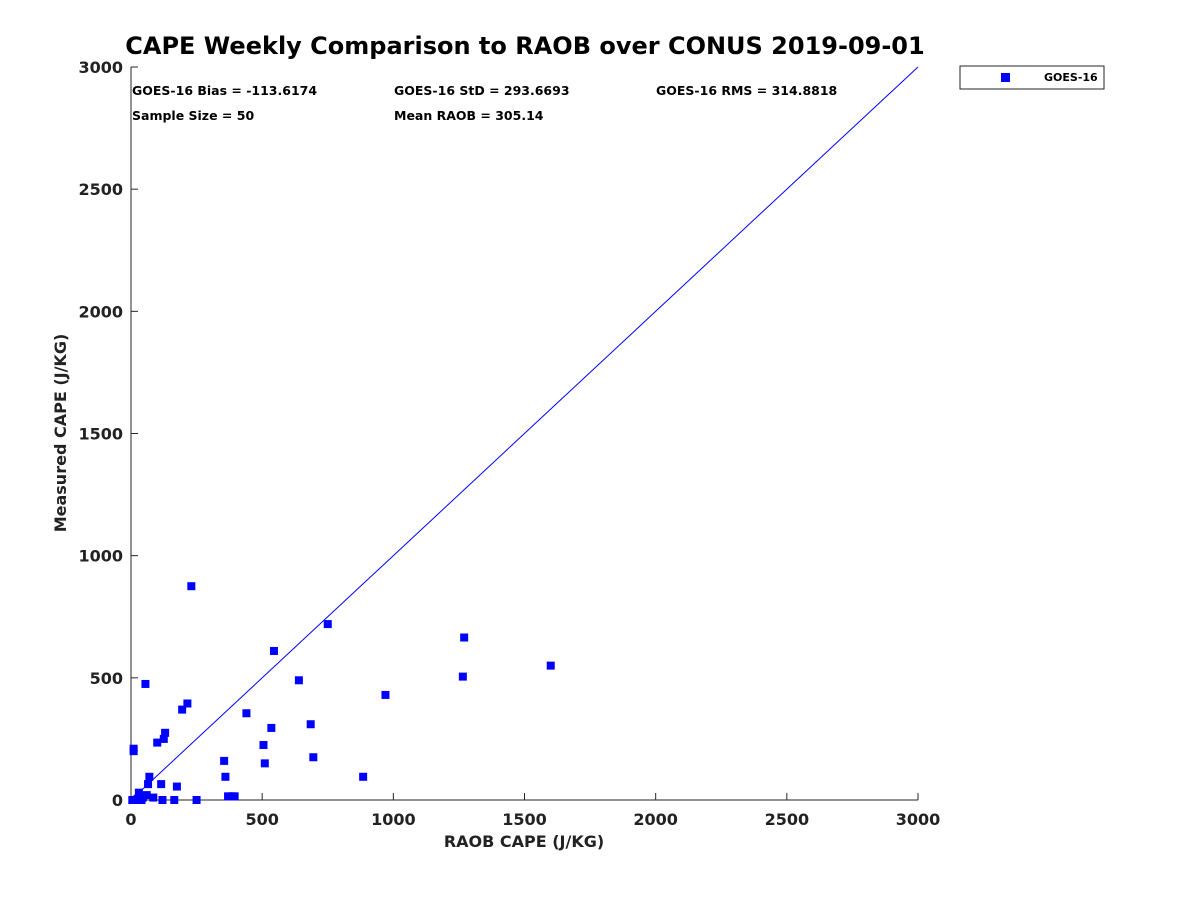 The image size is (1200, 900). I want to click on legend: GOES-16, so click(1032, 77).